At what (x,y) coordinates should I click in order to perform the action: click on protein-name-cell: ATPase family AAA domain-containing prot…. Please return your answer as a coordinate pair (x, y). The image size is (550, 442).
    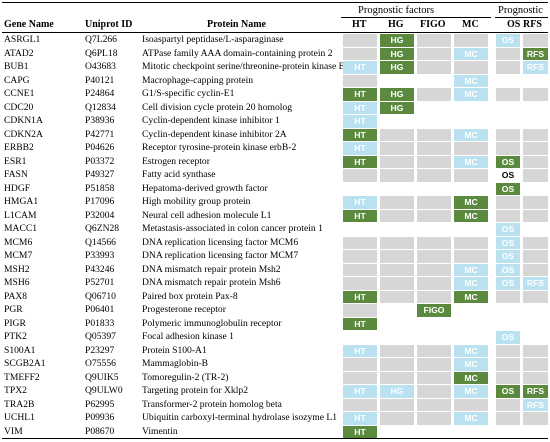
    Looking at the image, I should click on (237, 53).